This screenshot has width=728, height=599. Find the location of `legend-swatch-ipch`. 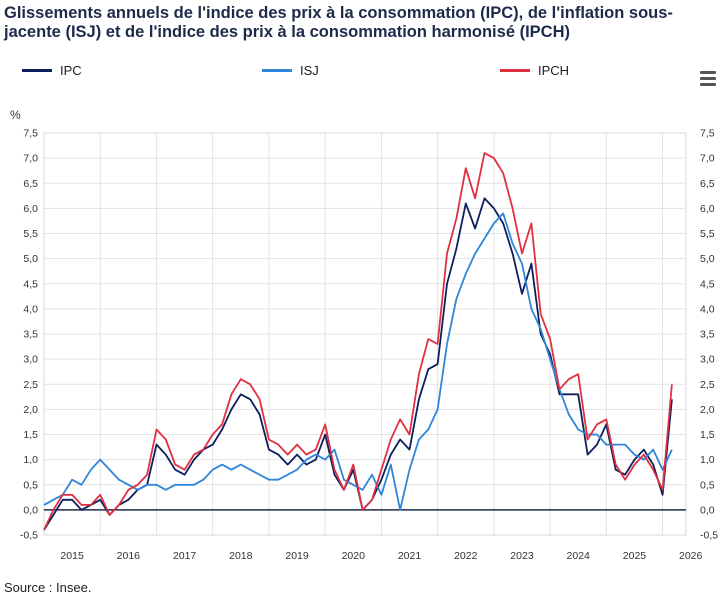

legend-swatch-ipch is located at coordinates (515, 70).